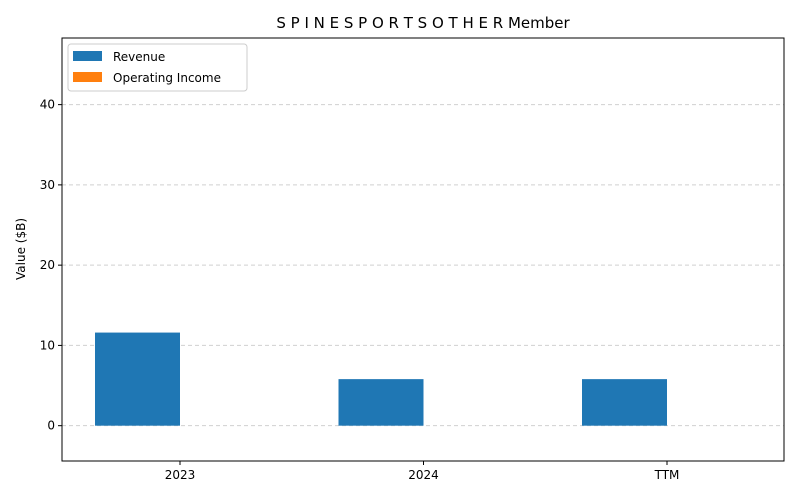 The width and height of the screenshot is (800, 500). What do you see at coordinates (381, 402) in the screenshot?
I see `bar-revenue-2024` at bounding box center [381, 402].